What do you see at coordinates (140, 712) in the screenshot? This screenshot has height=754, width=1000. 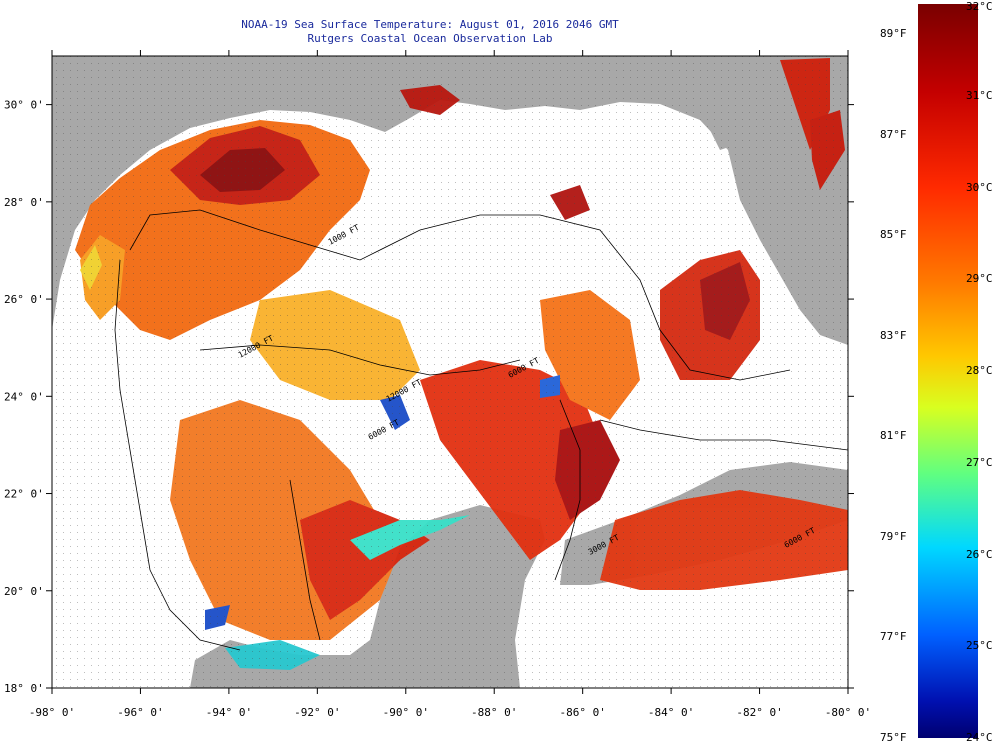 I see `lon-tick-label: -96° 0'` at bounding box center [140, 712].